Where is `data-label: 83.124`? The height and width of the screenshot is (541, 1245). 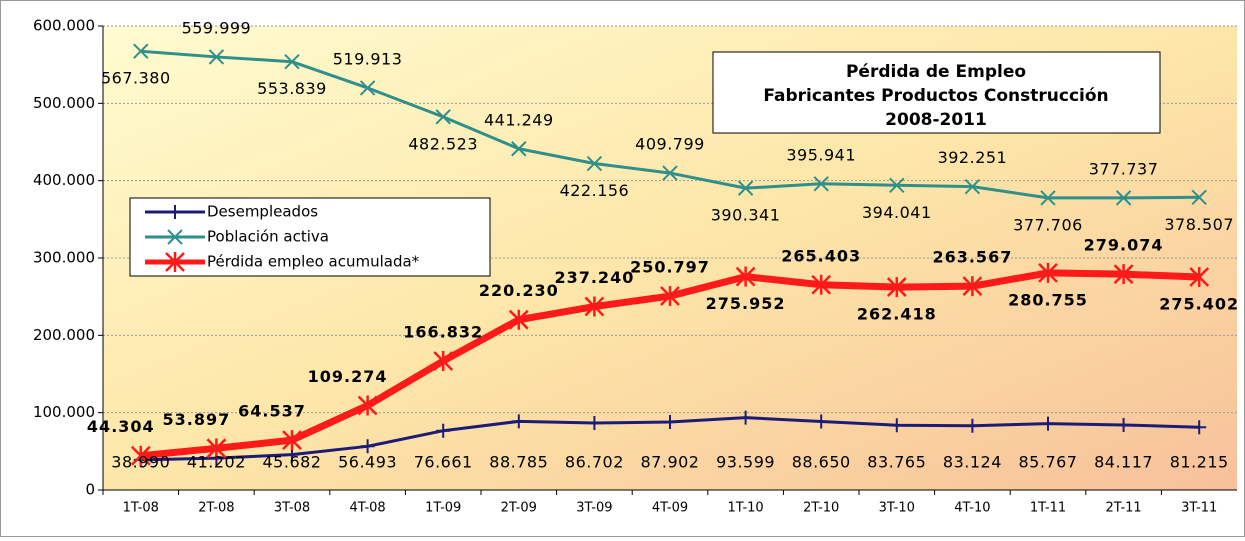 data-label: 83.124 is located at coordinates (972, 462).